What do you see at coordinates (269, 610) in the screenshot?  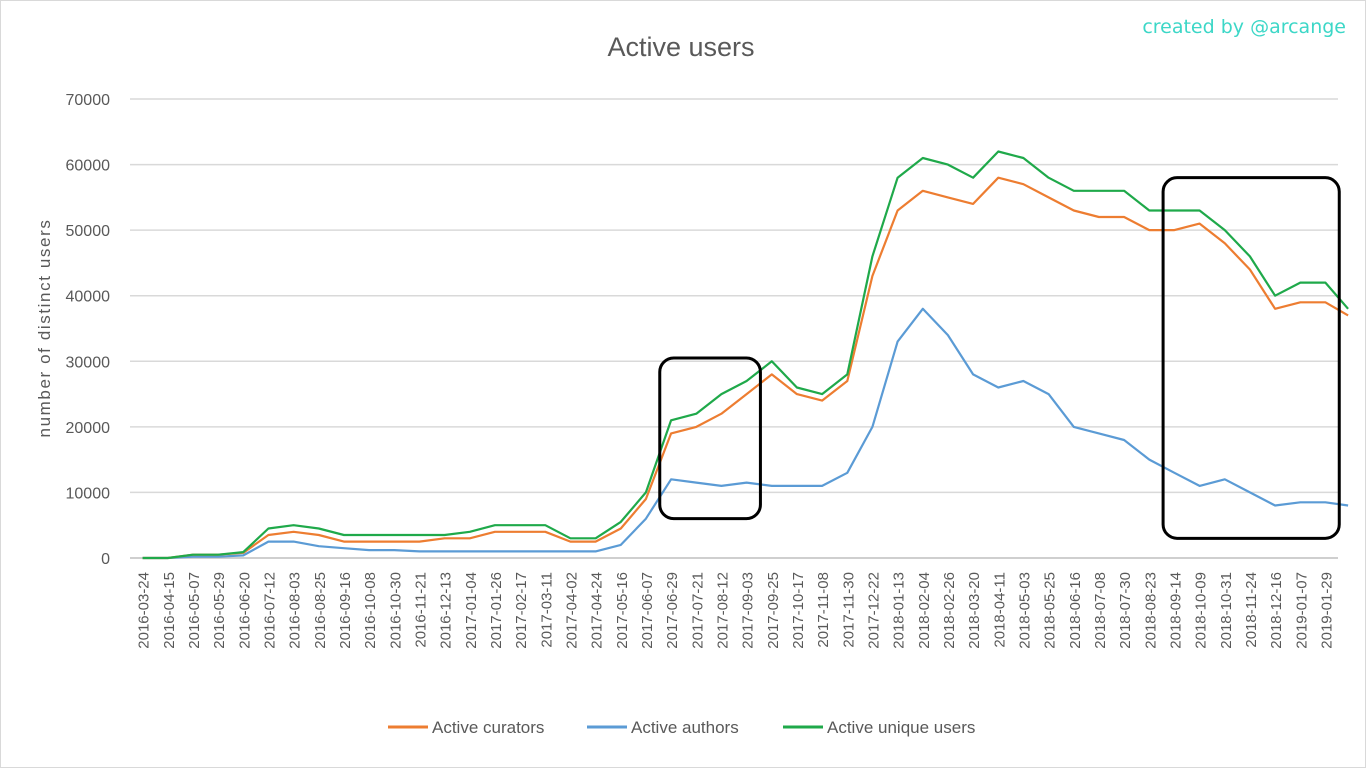 I see `x-tick-label: 2016-07-12` at bounding box center [269, 610].